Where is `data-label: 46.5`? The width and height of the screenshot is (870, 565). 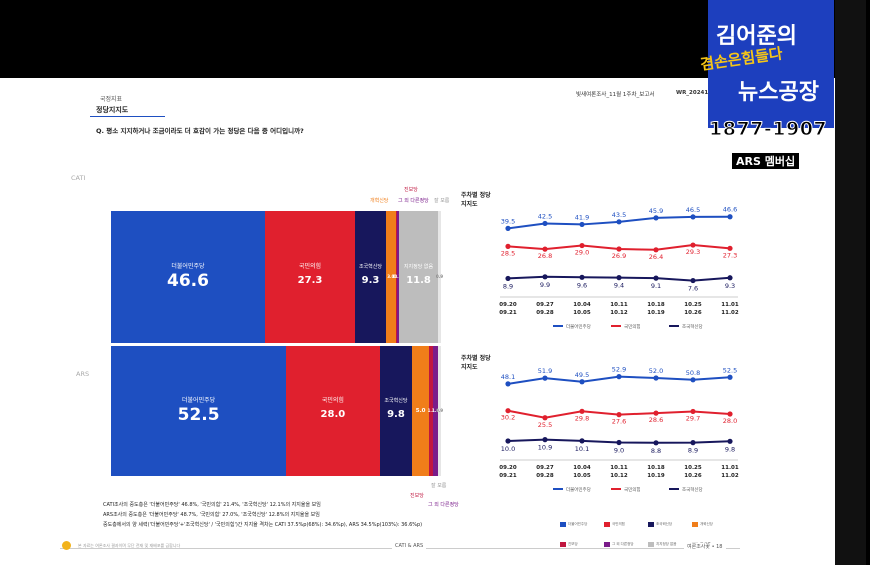 data-label: 46.5 is located at coordinates (693, 210).